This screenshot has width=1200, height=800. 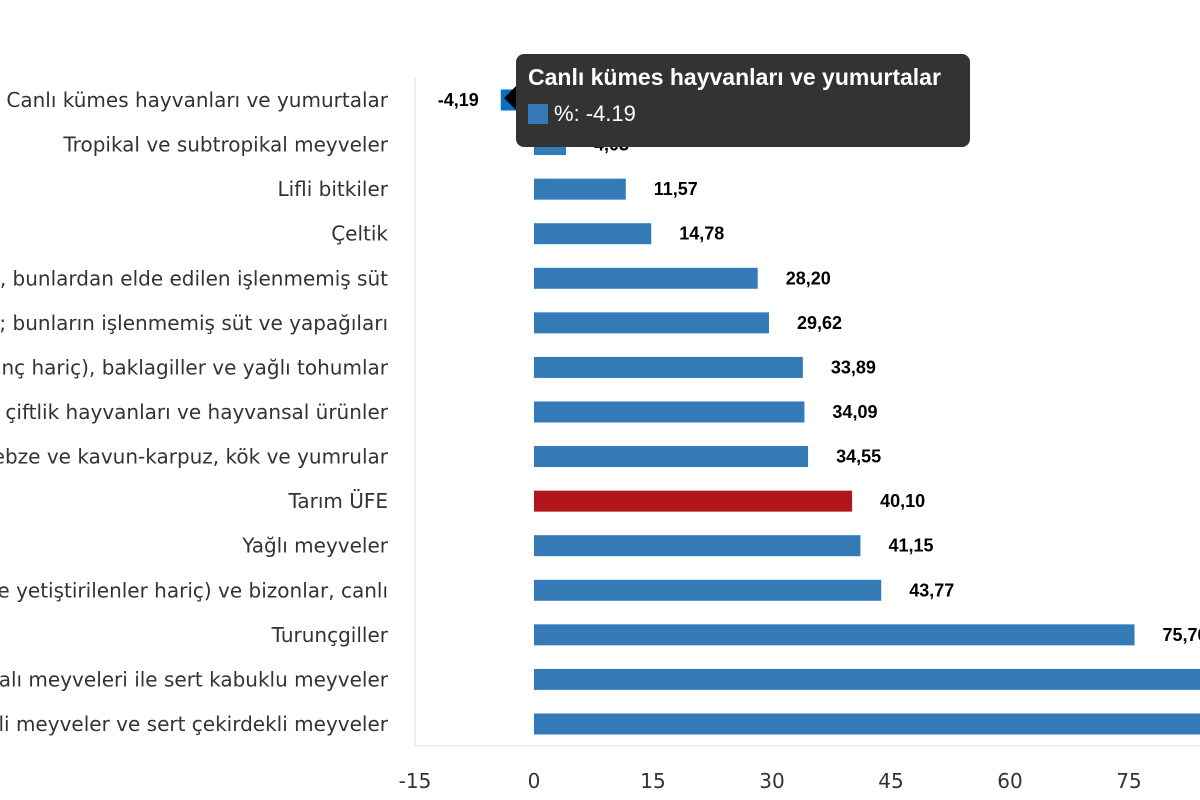 What do you see at coordinates (610, 113) in the screenshot?
I see `tooltip-value: -4.19` at bounding box center [610, 113].